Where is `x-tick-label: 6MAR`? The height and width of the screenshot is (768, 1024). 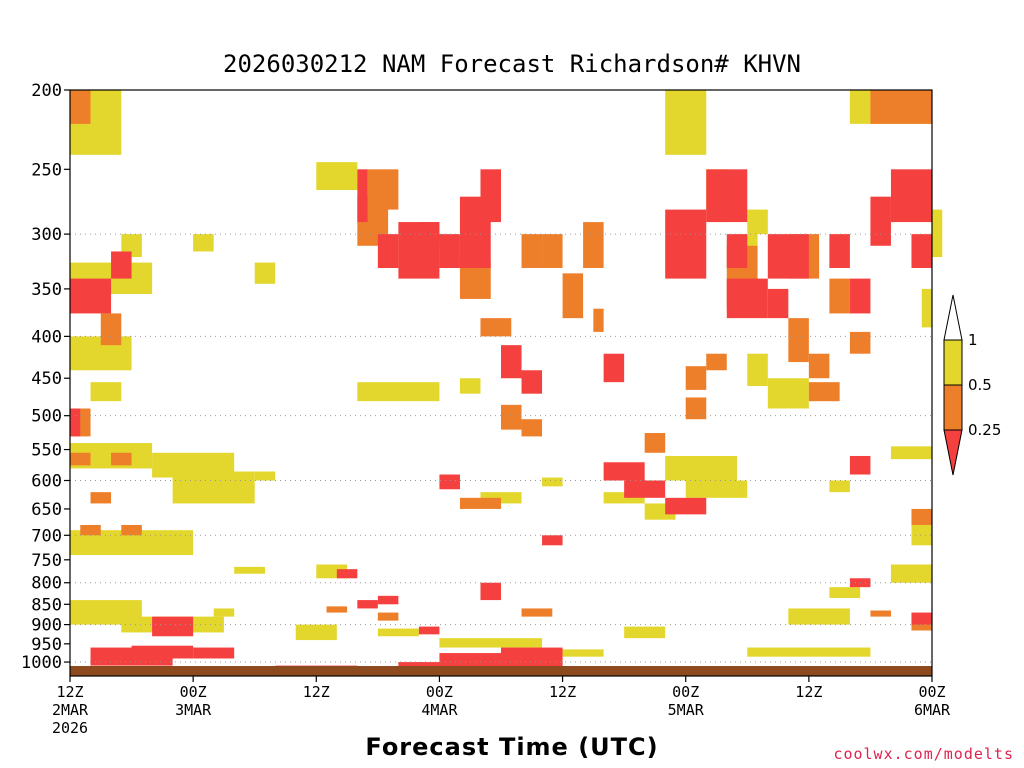
x-tick-label: 6MAR is located at coordinates (932, 710).